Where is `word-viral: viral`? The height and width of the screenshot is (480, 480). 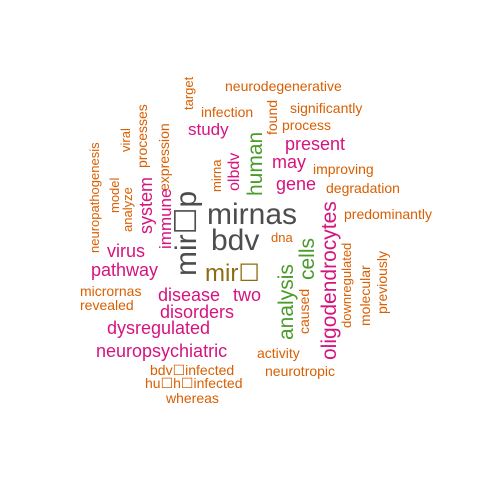
word-viral: viral is located at coordinates (125, 140).